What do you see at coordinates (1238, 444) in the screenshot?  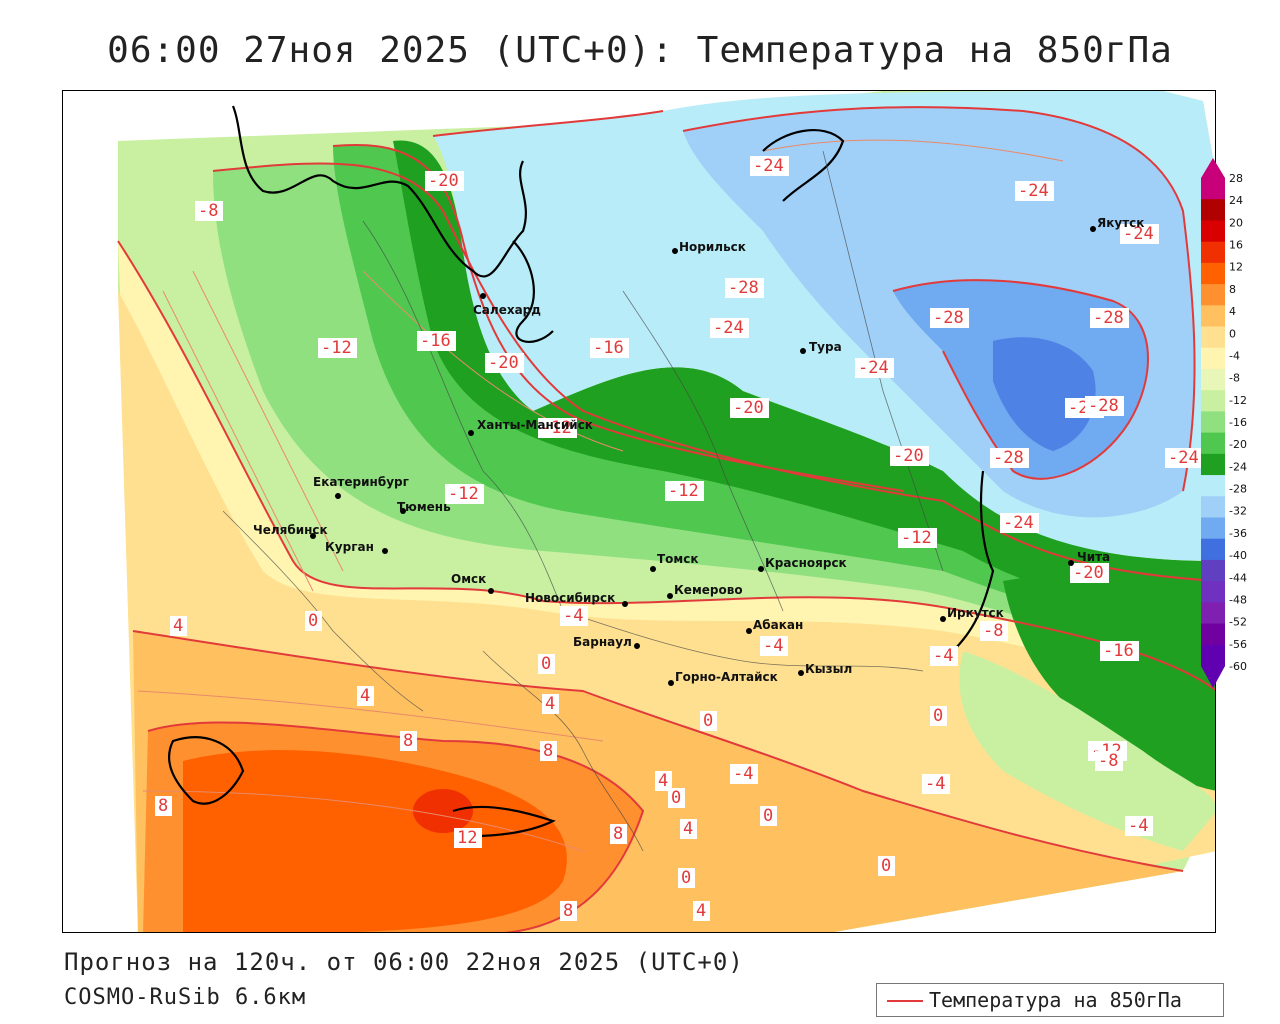 I see `colorbar-tick-label: -20` at bounding box center [1238, 444].